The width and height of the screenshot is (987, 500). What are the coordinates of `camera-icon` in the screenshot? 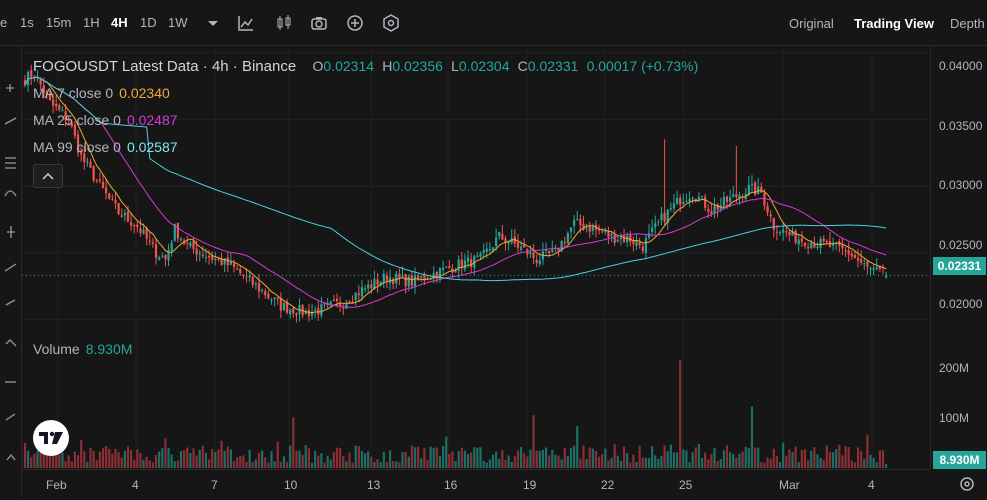 It's located at (319, 23).